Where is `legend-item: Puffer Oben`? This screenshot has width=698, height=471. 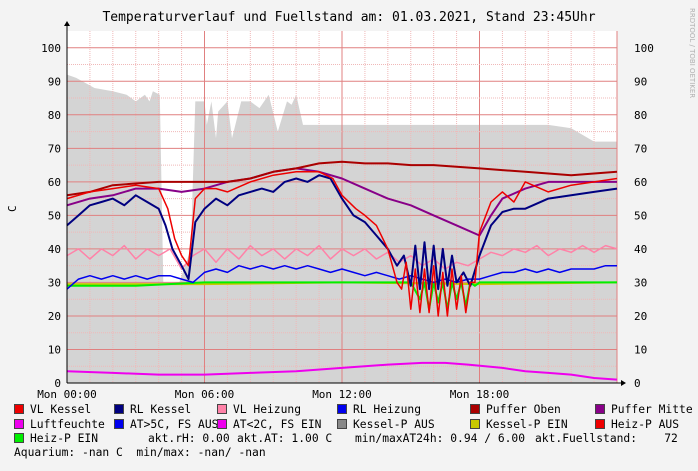 legend-item: Puffer Oben is located at coordinates (515, 410).